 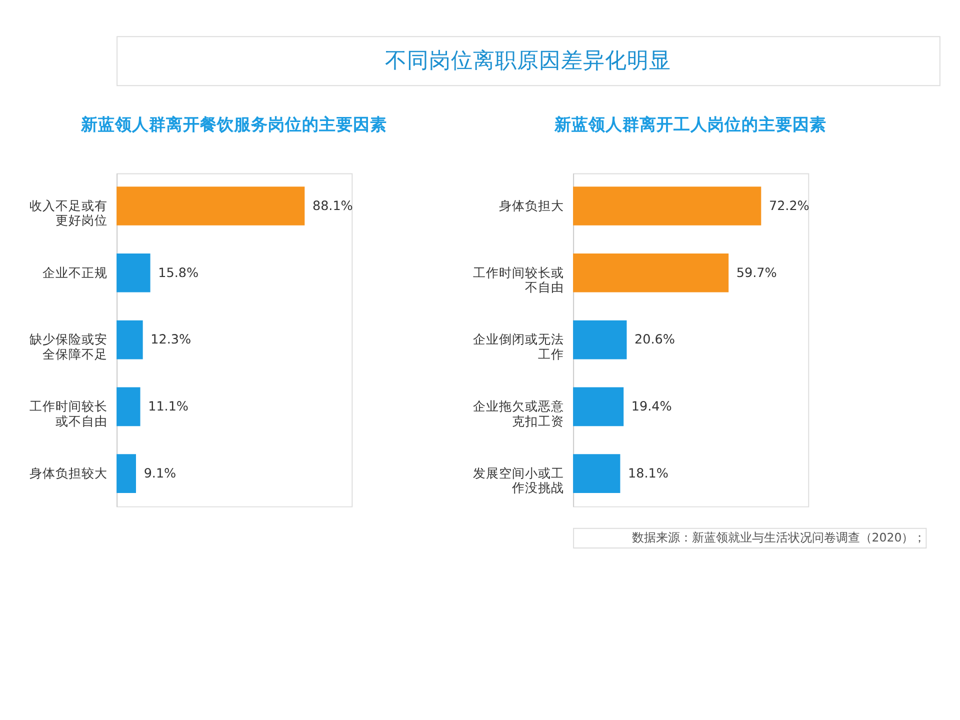 What do you see at coordinates (528, 61) in the screenshot?
I see `text: 不同岗位离职原因差异化明显` at bounding box center [528, 61].